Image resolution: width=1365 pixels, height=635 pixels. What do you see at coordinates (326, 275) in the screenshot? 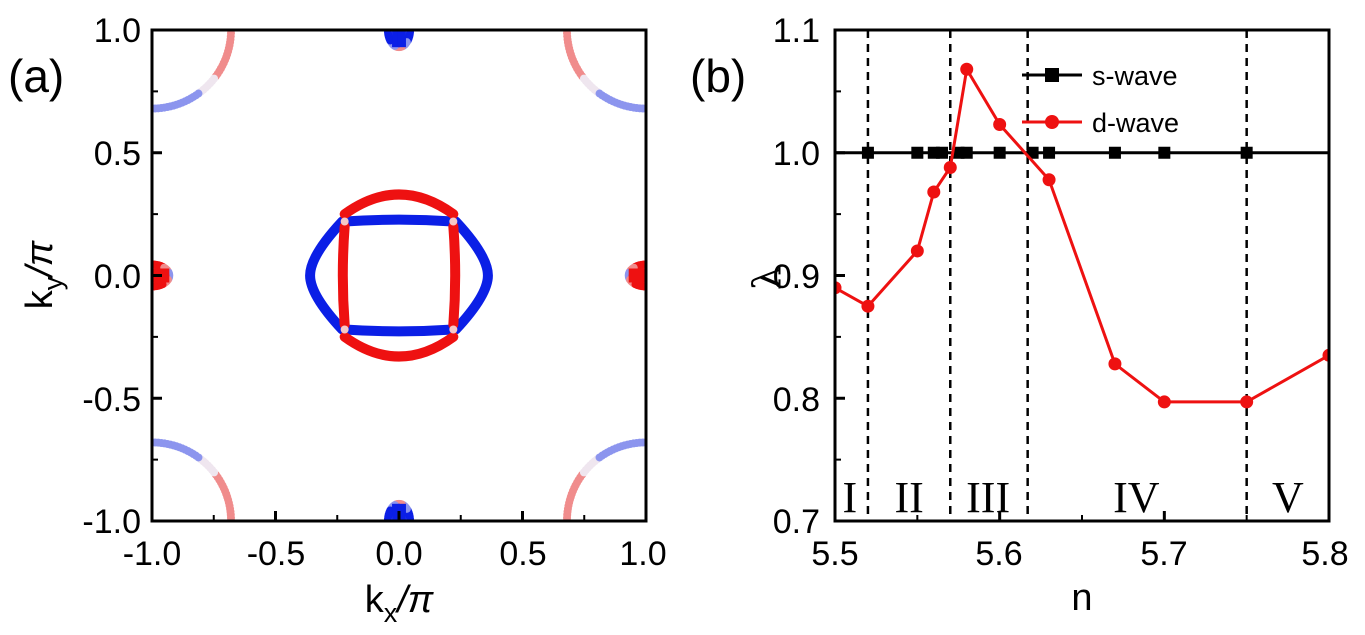
I see `gamma-blue-left` at bounding box center [326, 275].